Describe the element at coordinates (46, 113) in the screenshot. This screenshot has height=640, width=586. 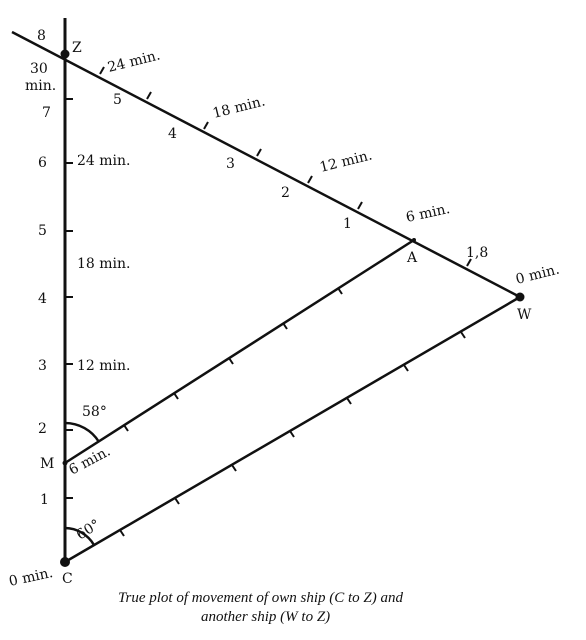
I see `svg-text: 7` at that location.